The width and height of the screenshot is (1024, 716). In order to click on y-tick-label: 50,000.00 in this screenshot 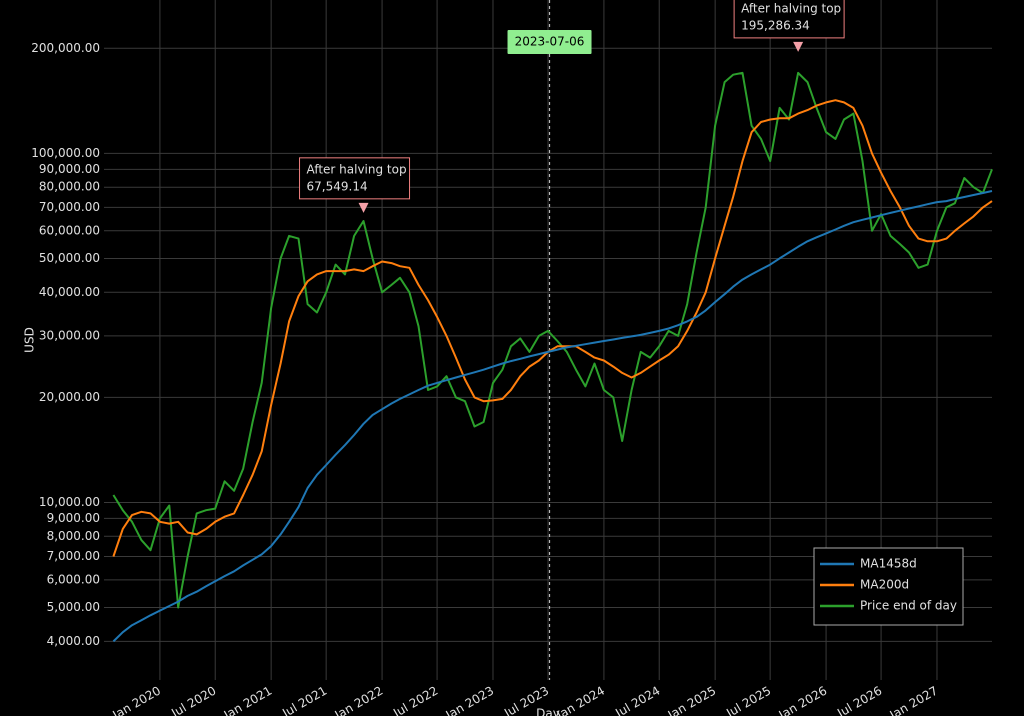, I will do `click(69, 258)`.